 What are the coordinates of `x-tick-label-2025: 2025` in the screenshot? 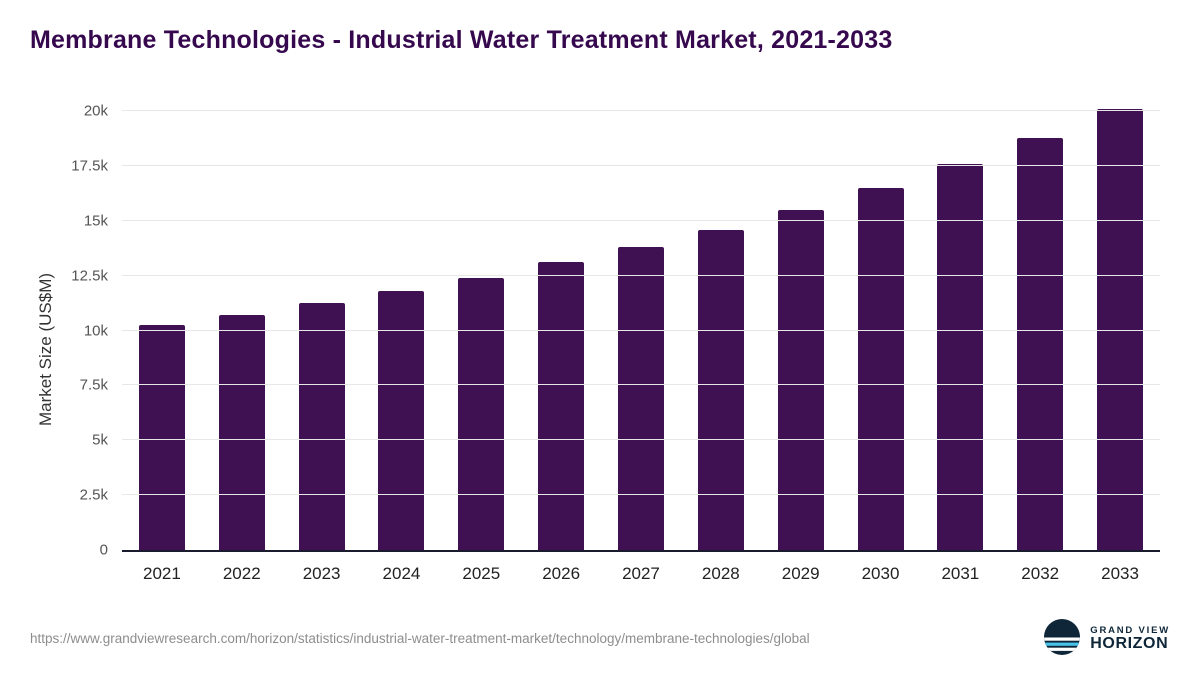 It's located at (481, 573).